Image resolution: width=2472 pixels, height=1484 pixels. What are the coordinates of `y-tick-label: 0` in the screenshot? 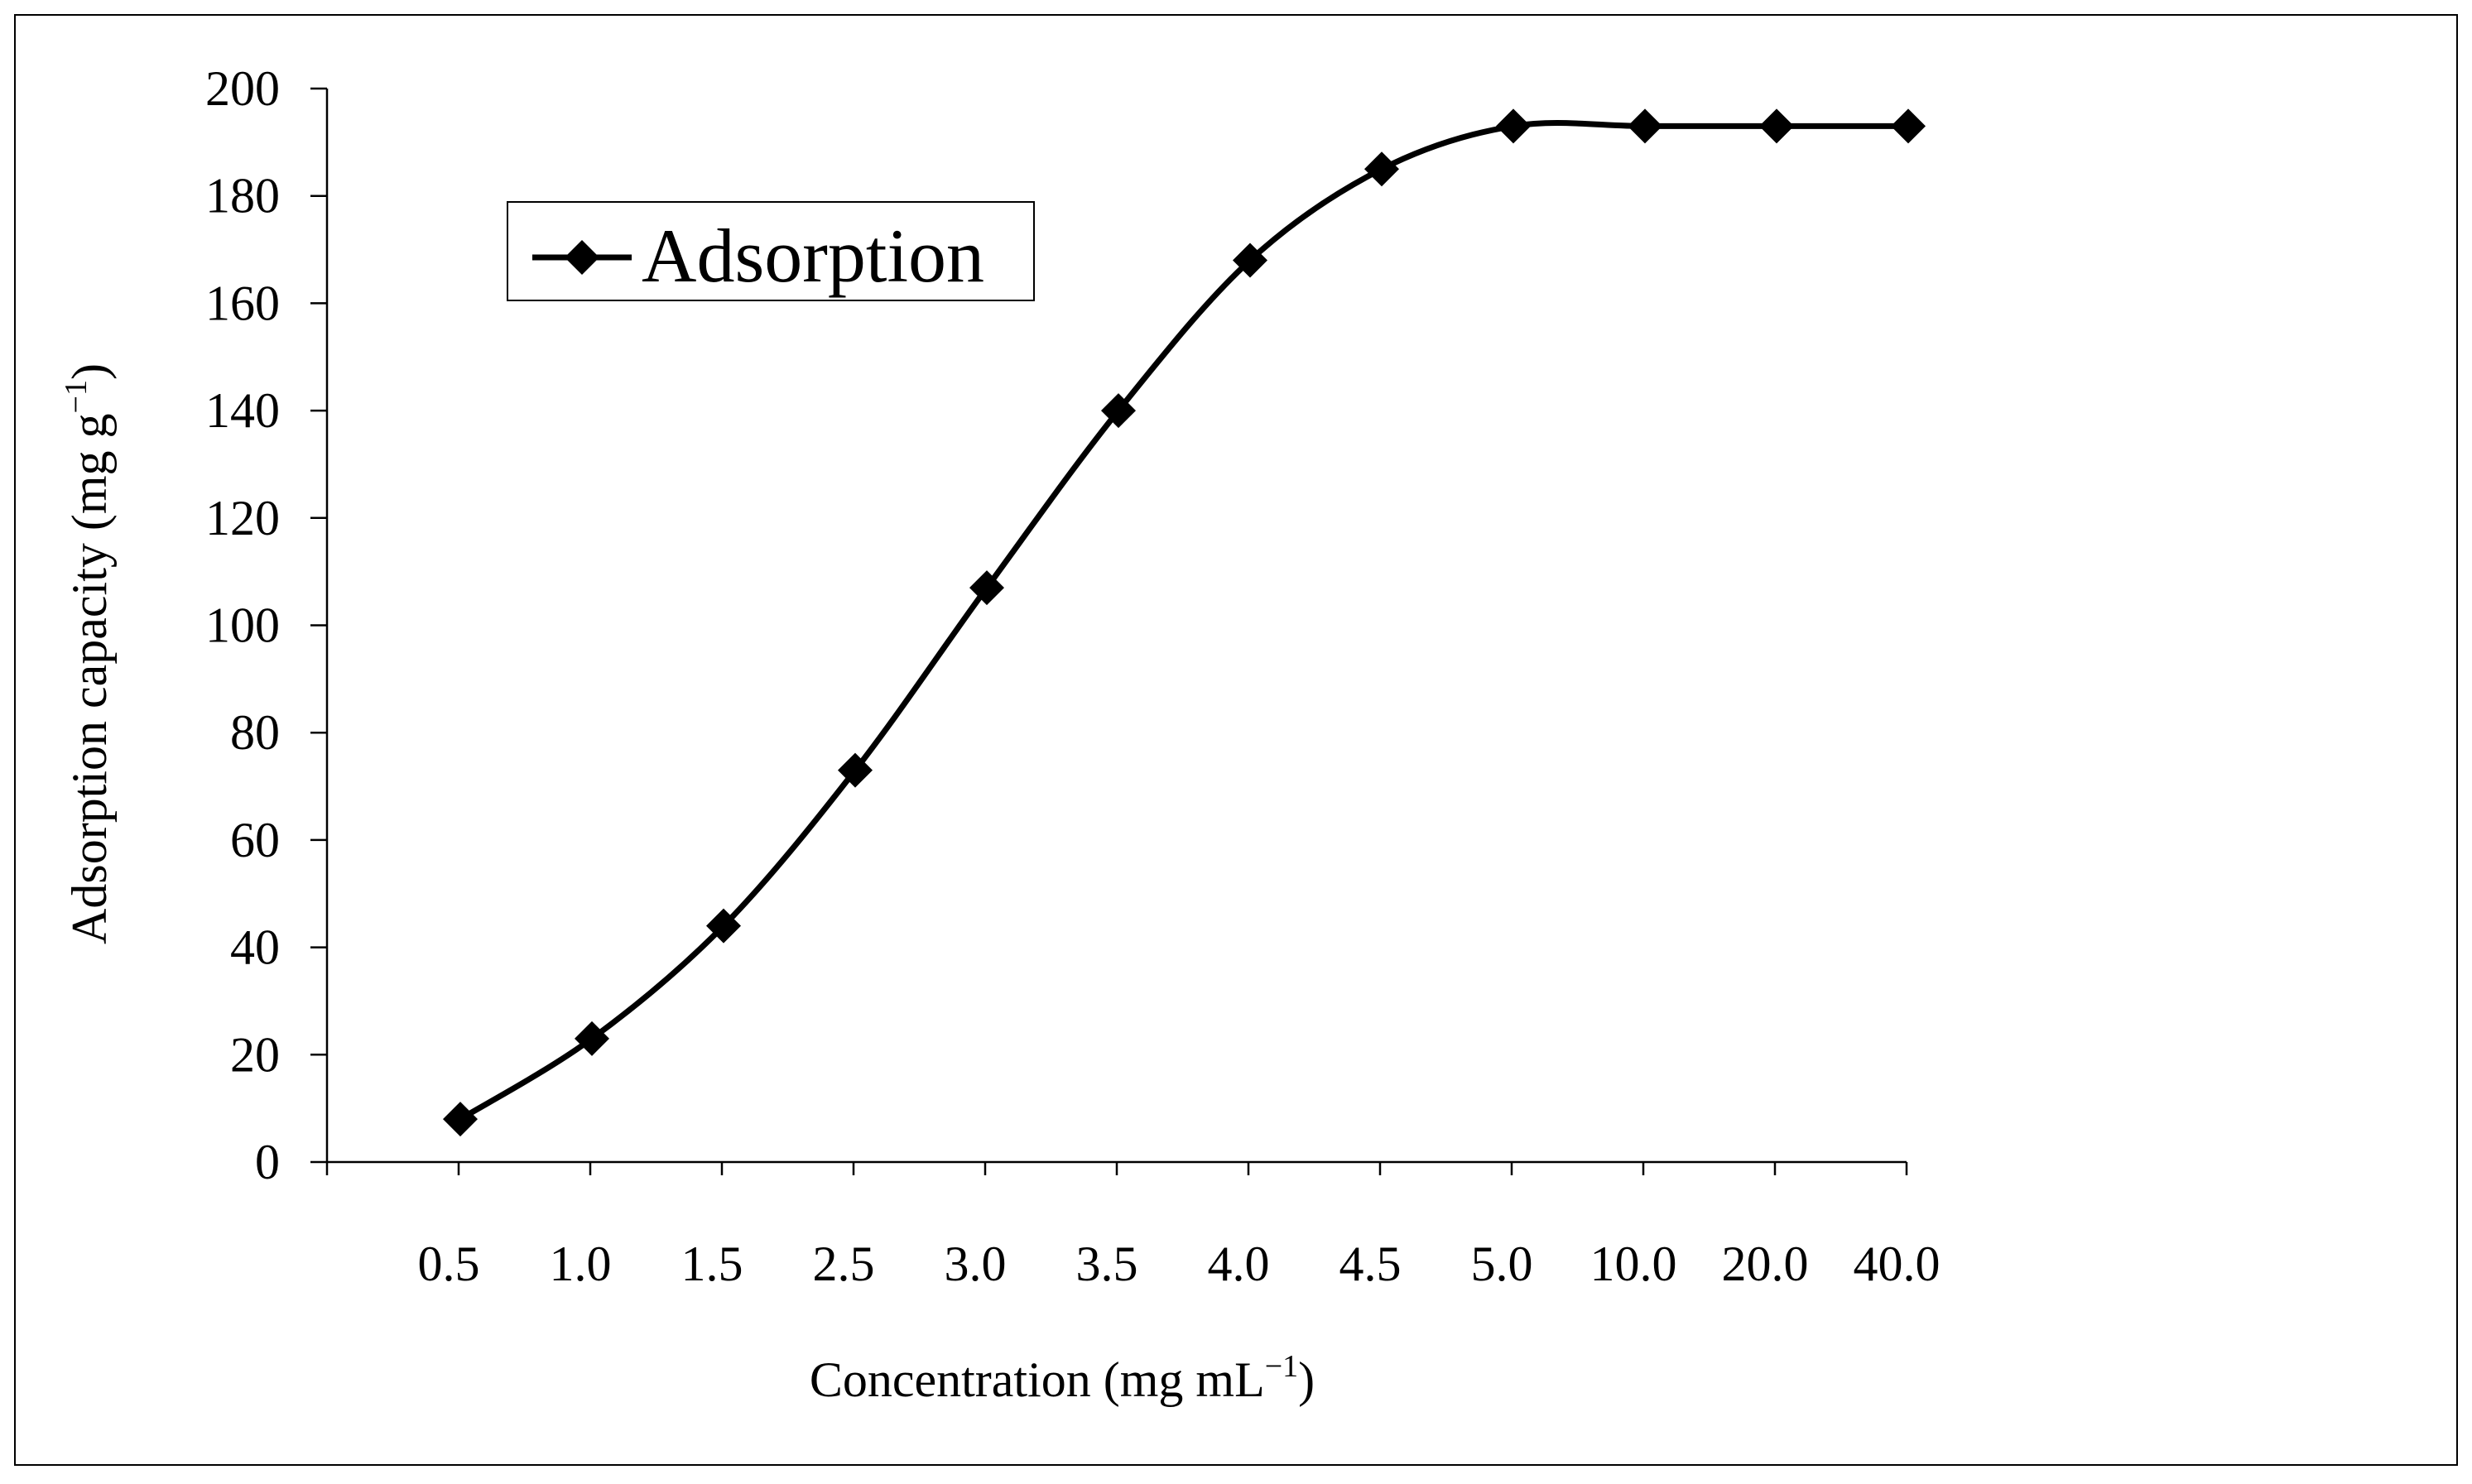 It's located at (267, 1162).